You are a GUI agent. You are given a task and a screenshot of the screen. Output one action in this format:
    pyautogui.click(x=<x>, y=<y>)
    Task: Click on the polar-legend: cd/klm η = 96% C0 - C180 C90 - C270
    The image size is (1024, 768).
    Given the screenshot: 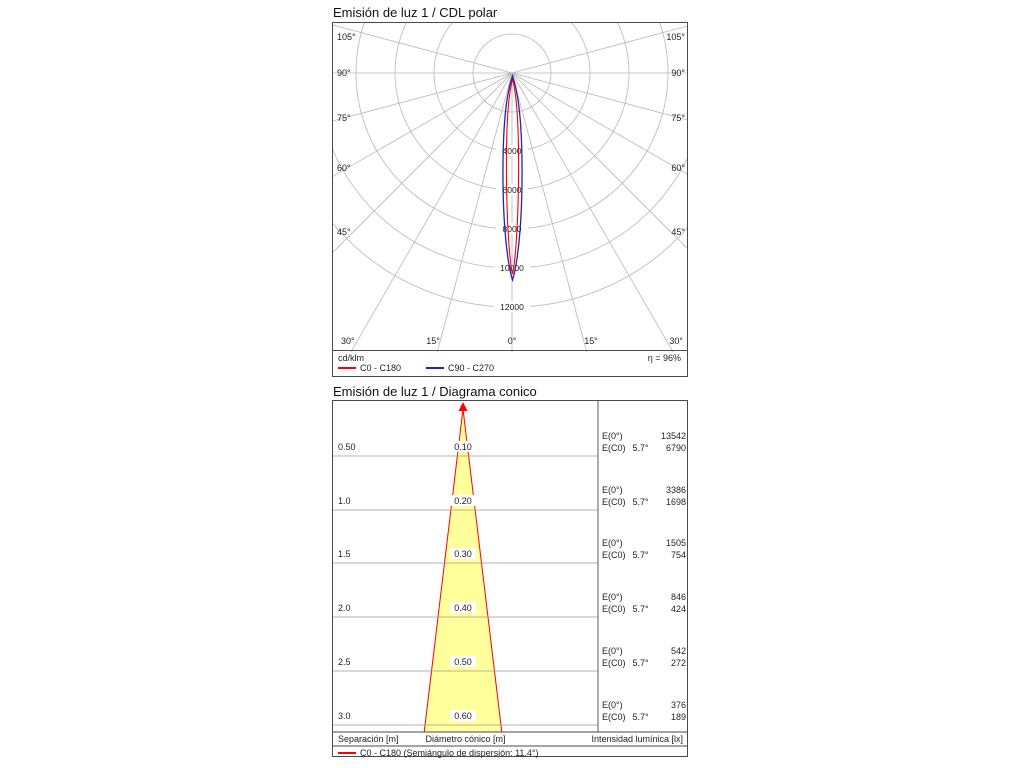 What is the action you would take?
    pyautogui.click(x=510, y=363)
    